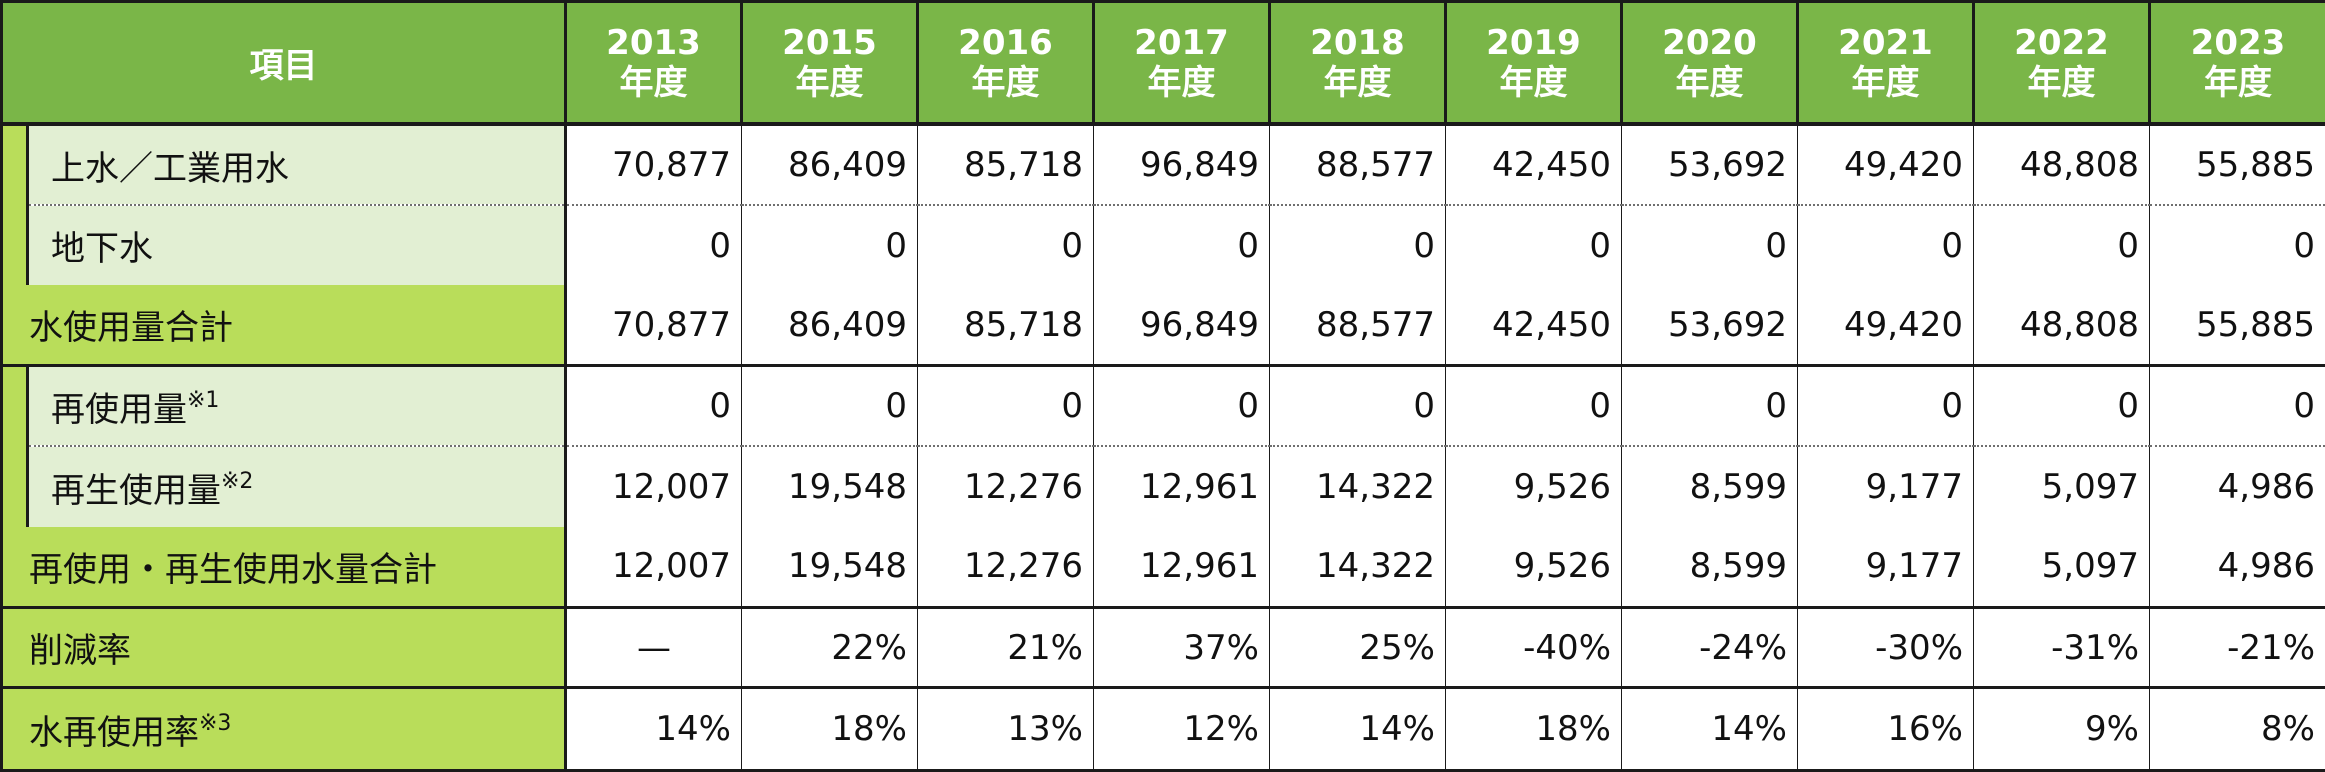 The image size is (2325, 772). Describe the element at coordinates (653, 646) in the screenshot. I see `value-cell: —` at that location.